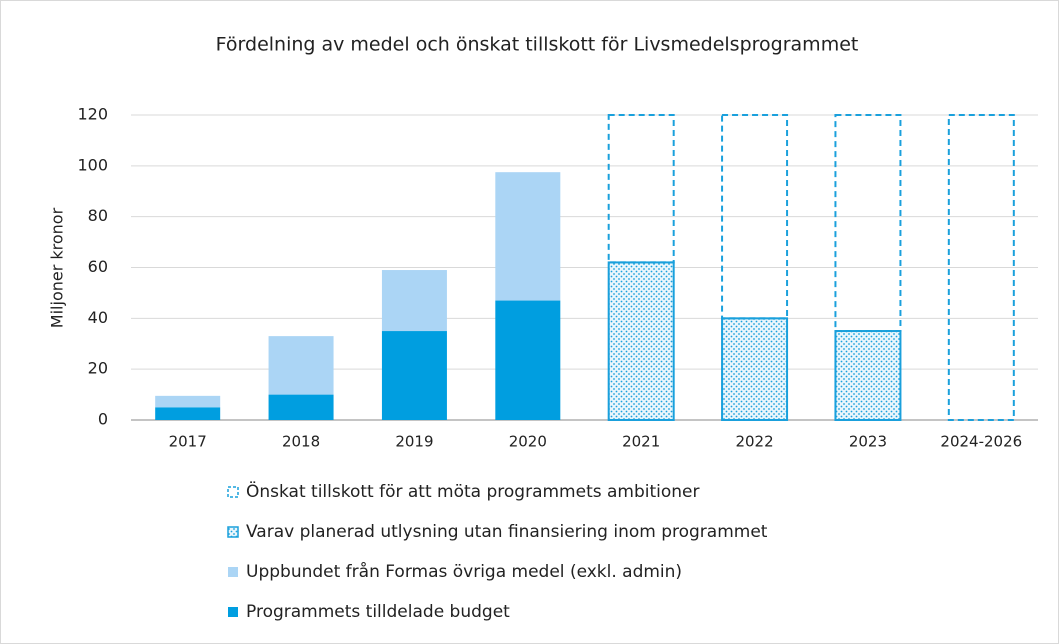 This screenshot has height=644, width=1059. Describe the element at coordinates (98, 266) in the screenshot. I see `y-tick-label: 60` at that location.